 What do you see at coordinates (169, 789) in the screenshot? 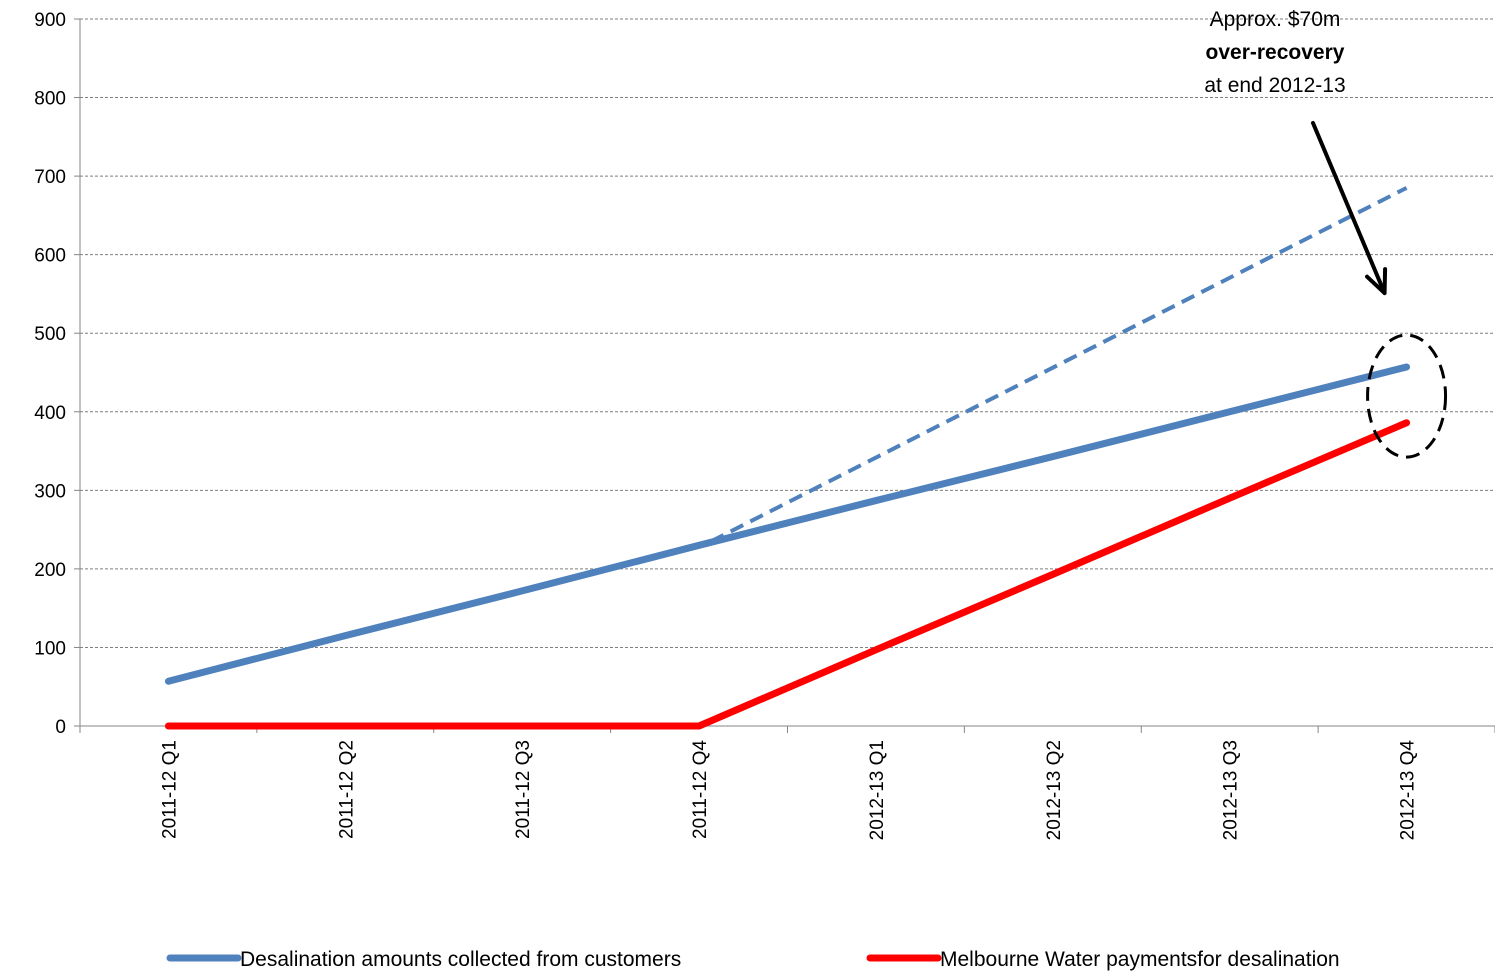
I see `x-tick-label-0: 2011-12 Q1` at bounding box center [169, 789].